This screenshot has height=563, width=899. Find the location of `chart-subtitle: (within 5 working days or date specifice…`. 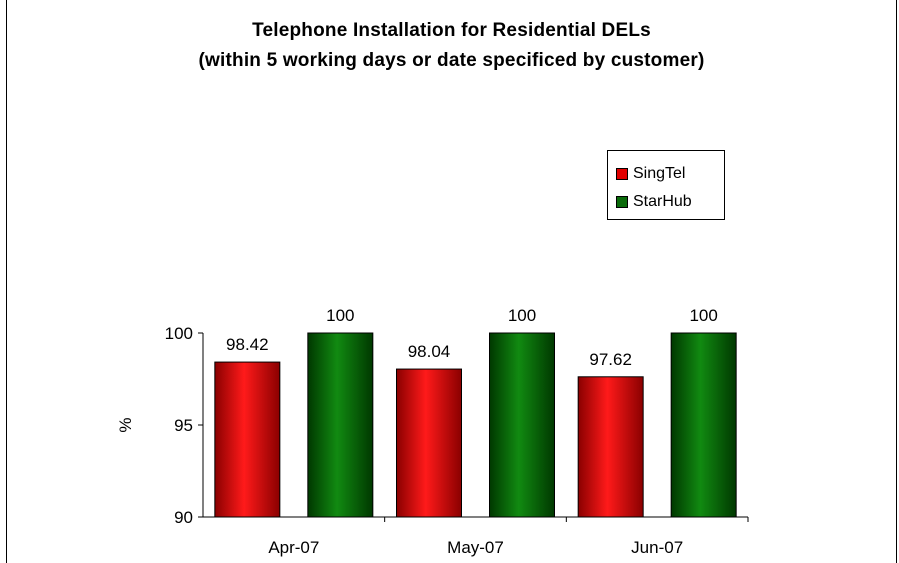

chart-subtitle: (within 5 working days or date specifice… is located at coordinates (451, 60).